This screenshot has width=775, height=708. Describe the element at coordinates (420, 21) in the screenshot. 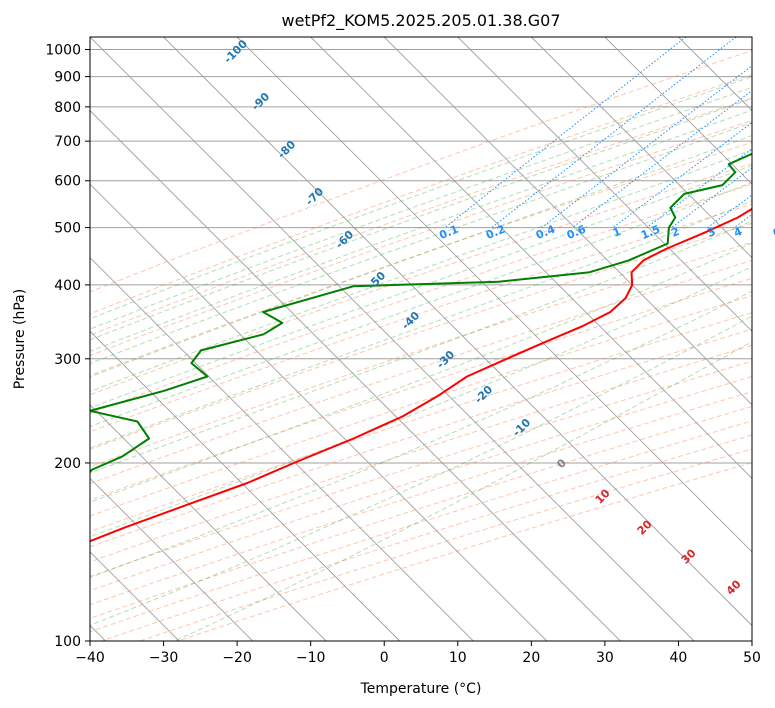

I see `chart-title: wetPf2_KOM5.2025.205.01.38.G07` at that location.